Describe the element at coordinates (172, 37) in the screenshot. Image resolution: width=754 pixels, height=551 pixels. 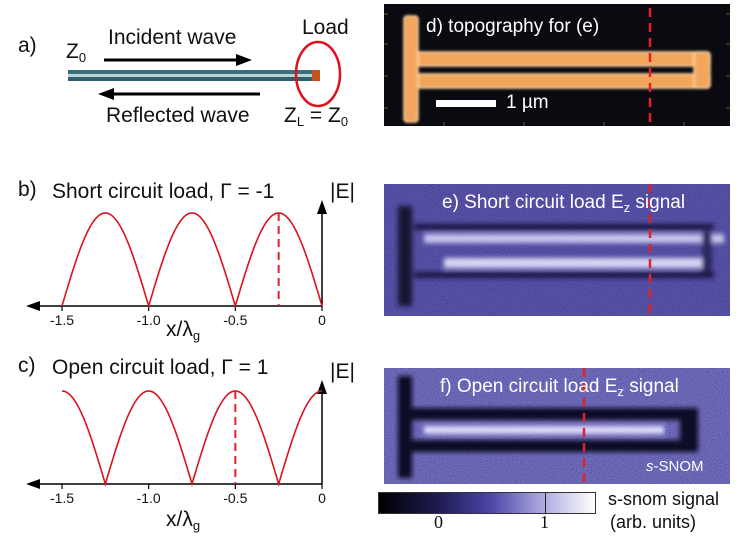
I see `incident-wave-label: Incident wave` at that location.